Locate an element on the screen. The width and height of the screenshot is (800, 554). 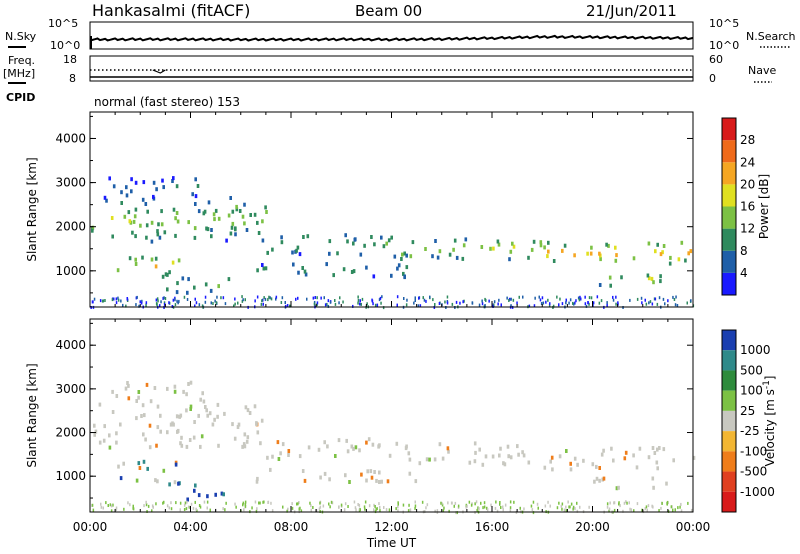
freq-frame is located at coordinates (391, 68).